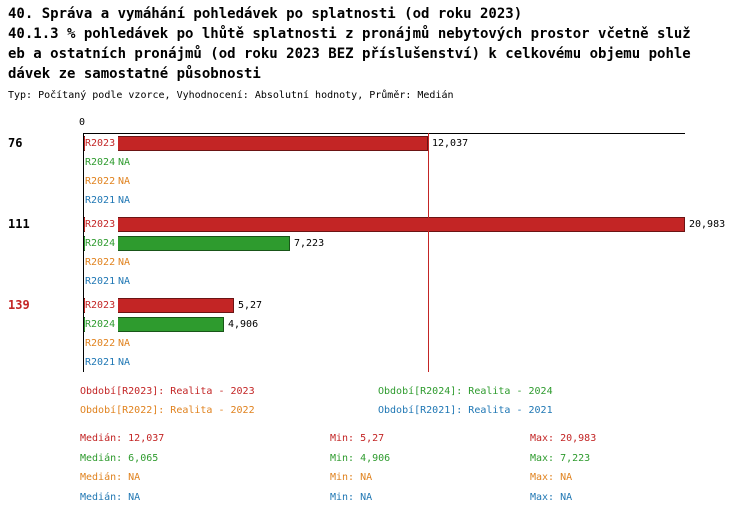 This screenshot has width=750, height=520. I want to click on group-count-label: 139, so click(19, 305).